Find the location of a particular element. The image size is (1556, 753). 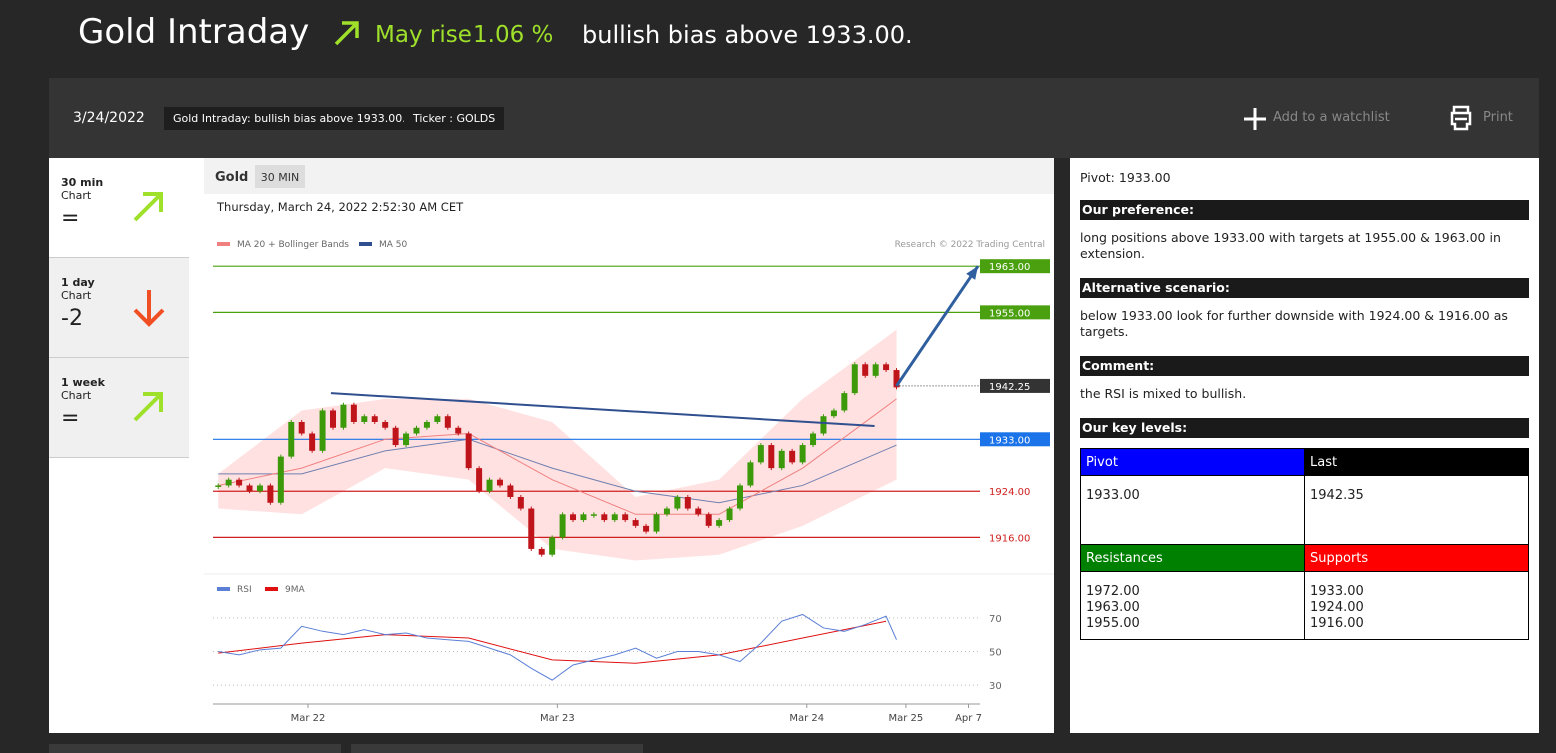

level-value: 1955.00 is located at coordinates (1113, 623).